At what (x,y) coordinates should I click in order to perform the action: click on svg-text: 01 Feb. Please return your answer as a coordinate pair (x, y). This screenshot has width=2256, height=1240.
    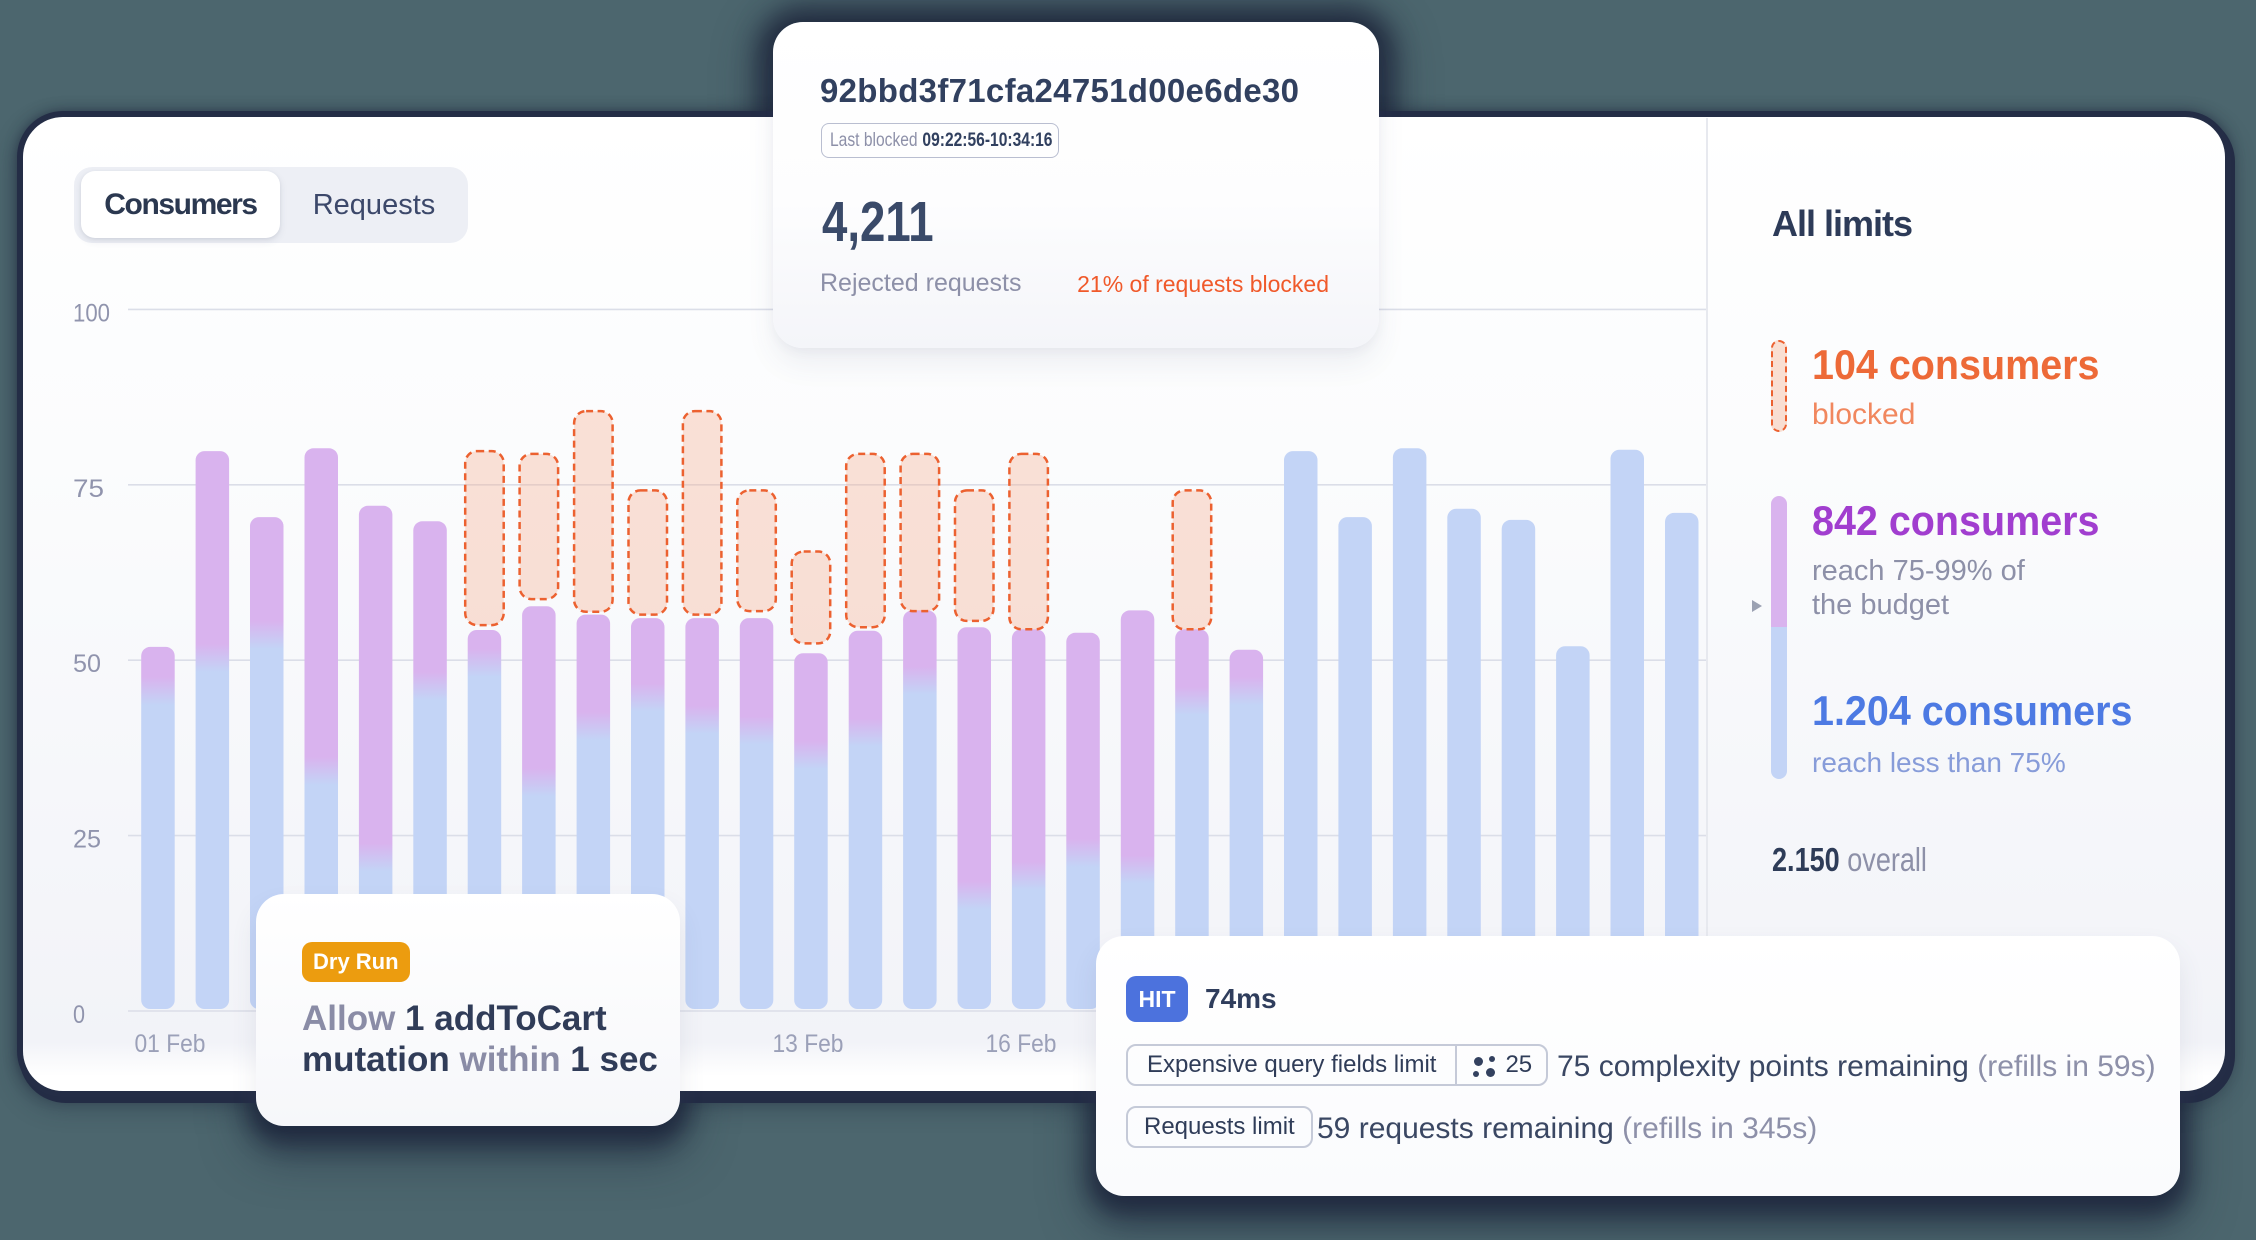
    Looking at the image, I should click on (170, 1044).